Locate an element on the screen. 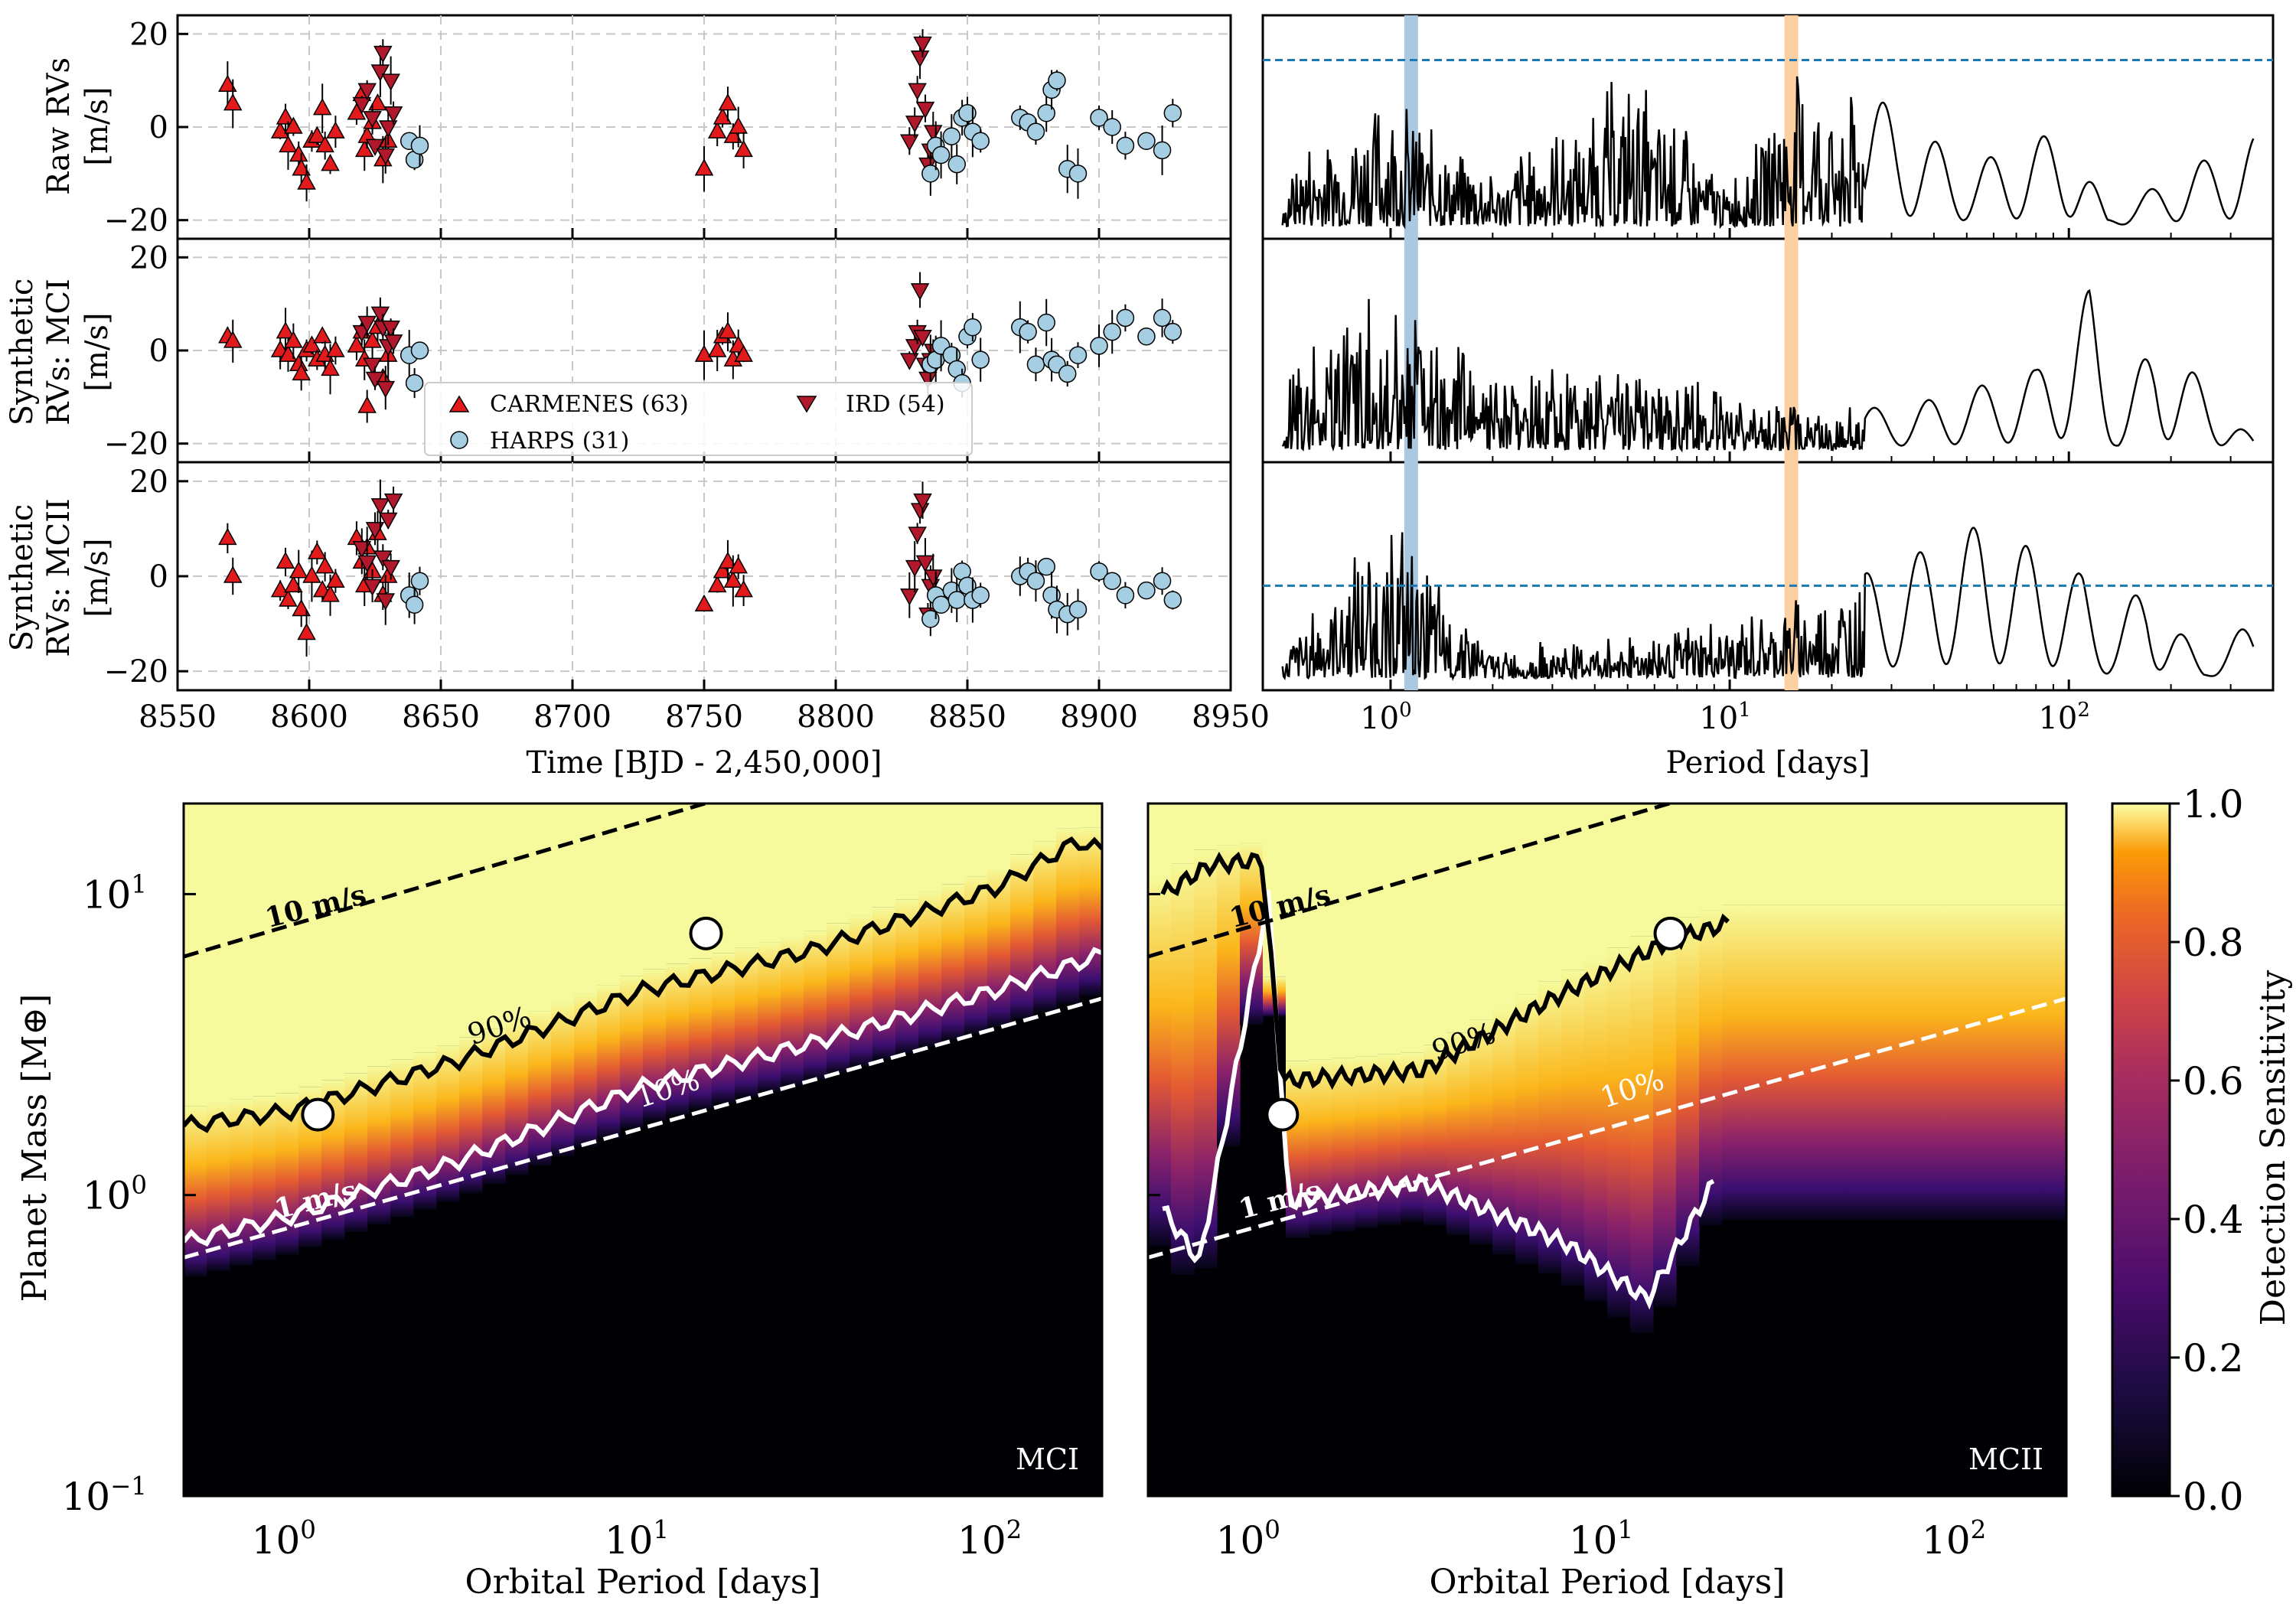 This screenshot has width=2296, height=1607. map-xtick-label: 100 is located at coordinates (1248, 1539).